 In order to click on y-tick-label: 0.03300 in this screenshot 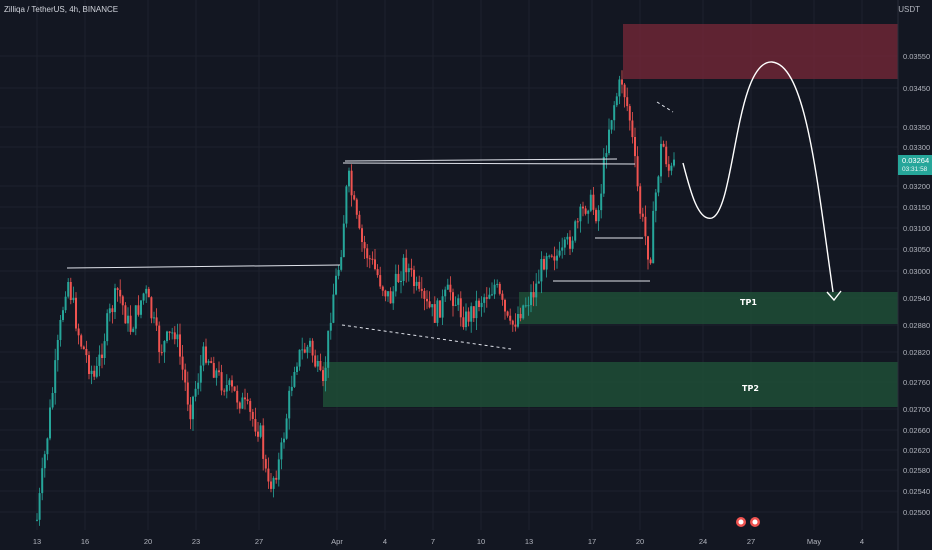, I will do `click(916, 147)`.